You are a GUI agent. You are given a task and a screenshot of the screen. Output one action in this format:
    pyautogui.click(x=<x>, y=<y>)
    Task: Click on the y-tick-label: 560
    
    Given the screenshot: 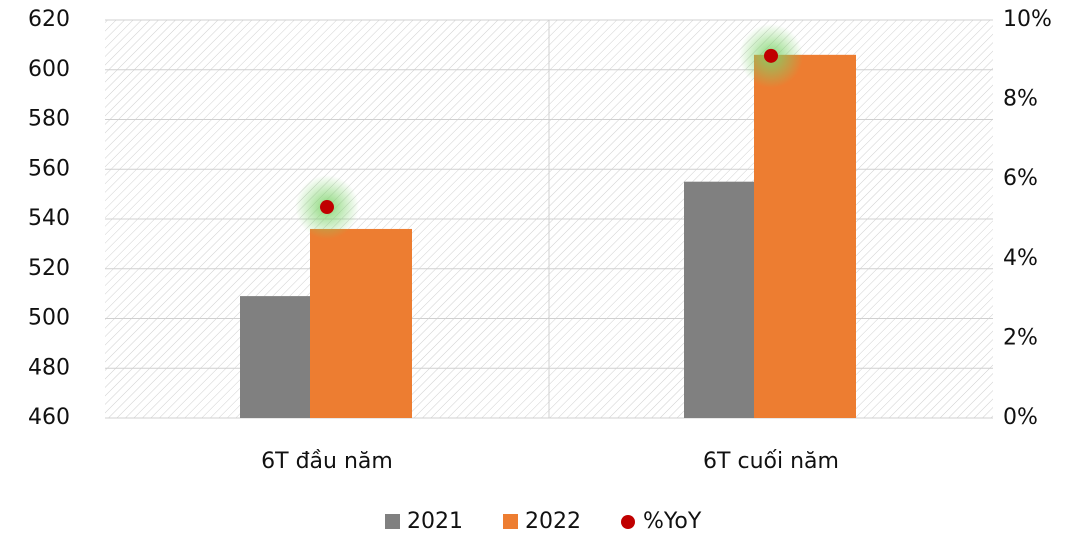 What is the action you would take?
    pyautogui.click(x=49, y=168)
    